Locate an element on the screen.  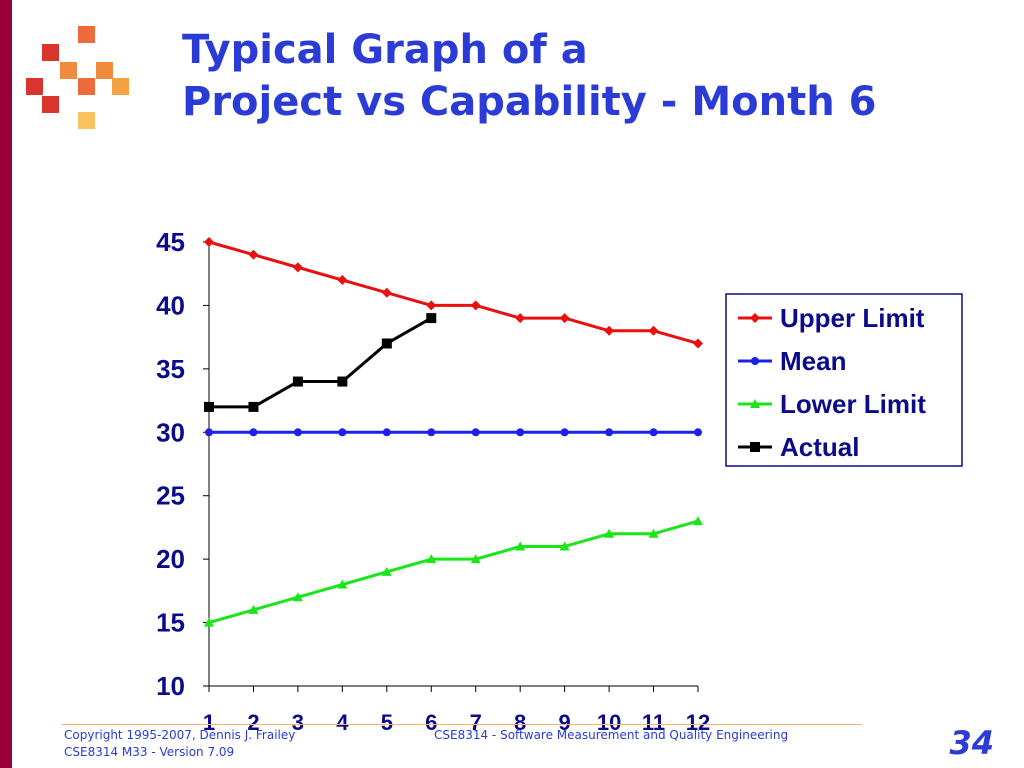
x-tick-label: 11 is located at coordinates (653, 722).